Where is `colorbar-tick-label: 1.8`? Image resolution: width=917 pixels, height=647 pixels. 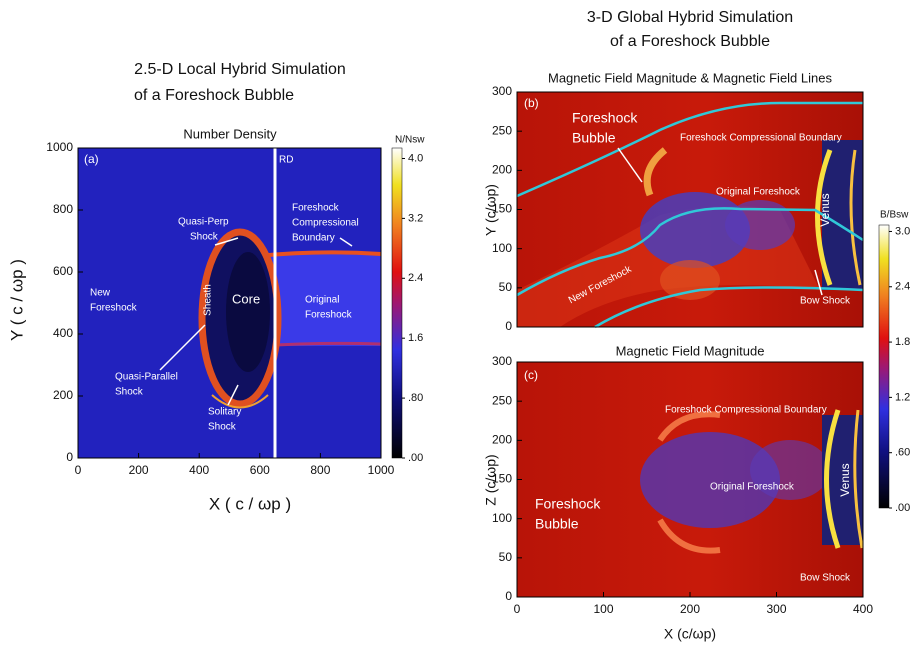
colorbar-tick-label: 1.8 is located at coordinates (902, 342).